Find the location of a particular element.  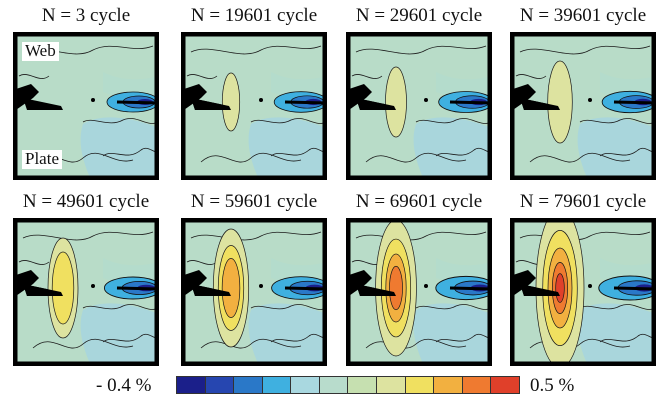

panel-title: N = 49601 cycle is located at coordinates (86, 201).